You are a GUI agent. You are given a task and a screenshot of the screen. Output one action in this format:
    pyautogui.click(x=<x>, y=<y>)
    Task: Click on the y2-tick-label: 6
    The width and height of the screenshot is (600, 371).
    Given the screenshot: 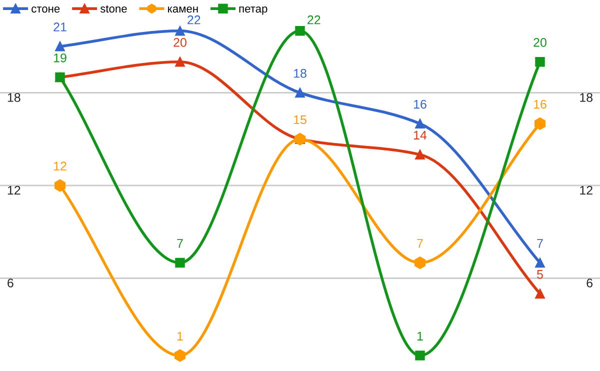 What is the action you would take?
    pyautogui.click(x=589, y=283)
    